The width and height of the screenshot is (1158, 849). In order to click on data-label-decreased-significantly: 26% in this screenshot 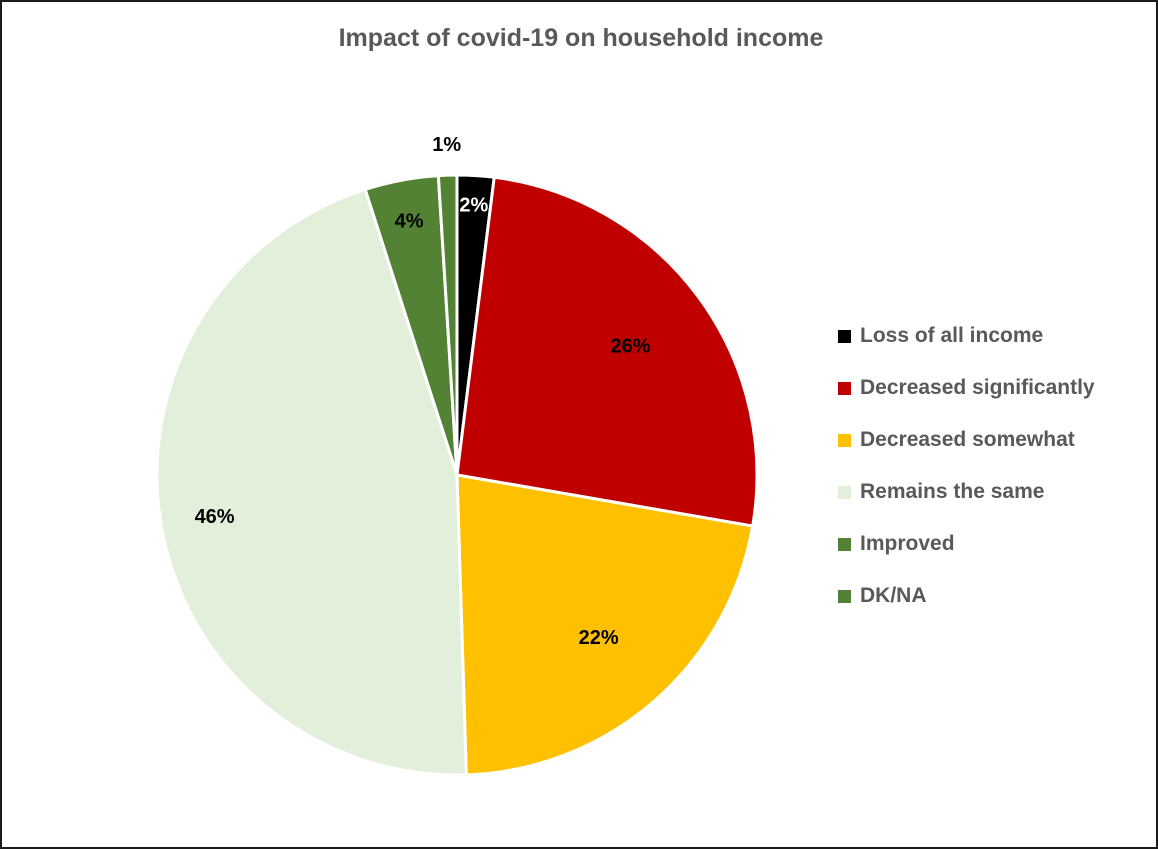, I will do `click(631, 346)`.